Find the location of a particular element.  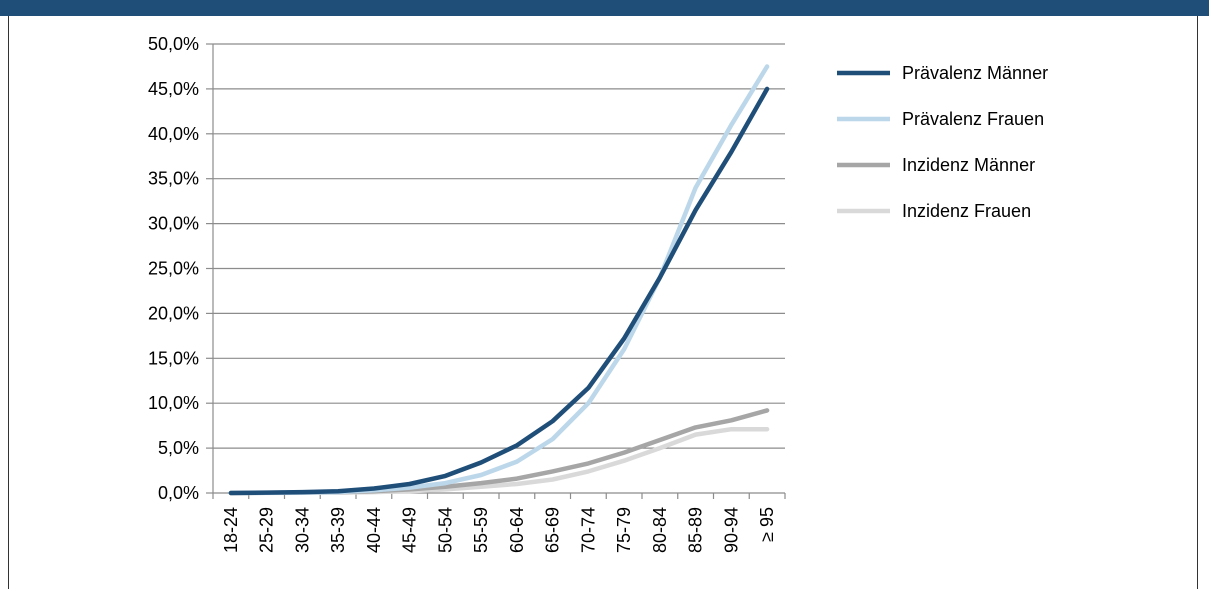

x-tick-label: 45-49 is located at coordinates (410, 530).